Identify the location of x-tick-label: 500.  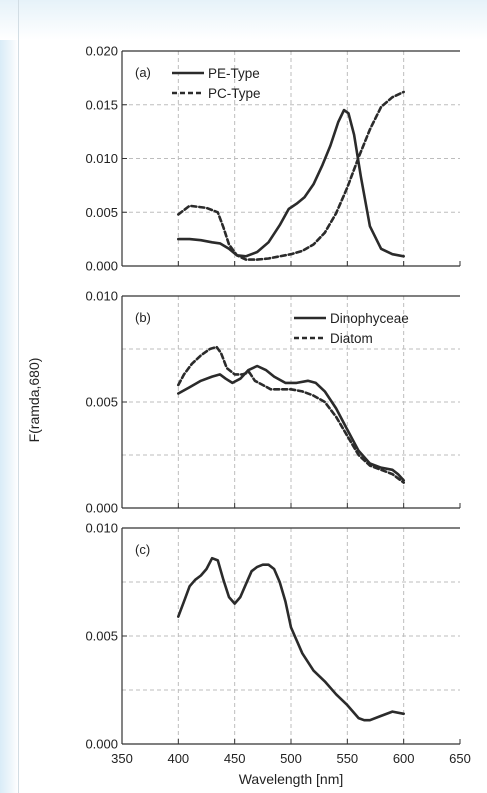
(291, 758).